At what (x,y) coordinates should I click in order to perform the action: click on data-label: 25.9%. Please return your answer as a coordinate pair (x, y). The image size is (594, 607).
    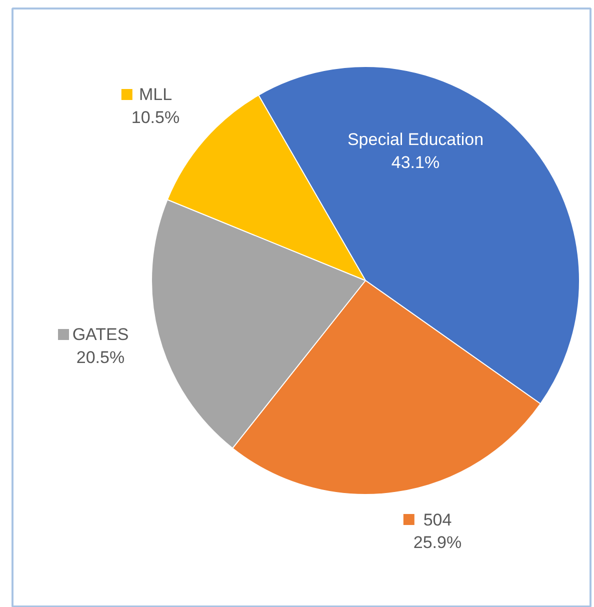
    Looking at the image, I should click on (437, 542).